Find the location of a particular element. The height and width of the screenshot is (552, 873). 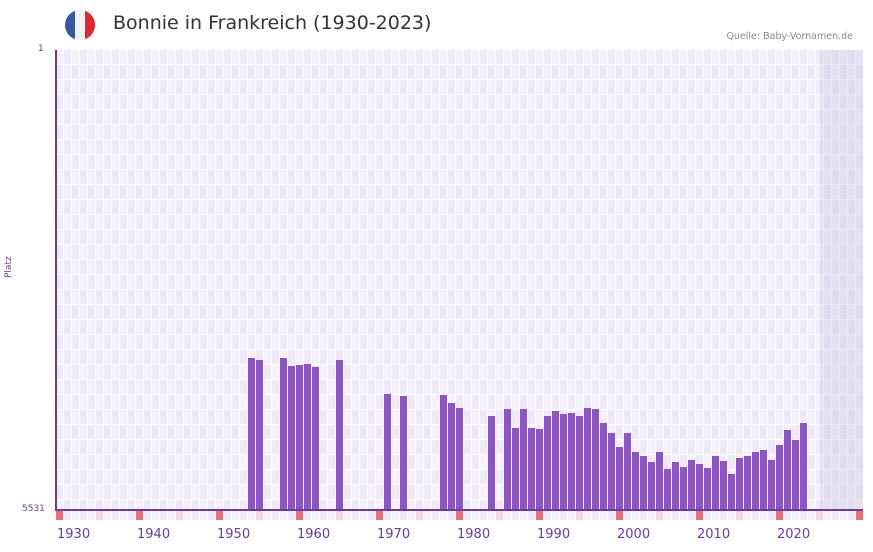

bar-1976 is located at coordinates (443, 452).